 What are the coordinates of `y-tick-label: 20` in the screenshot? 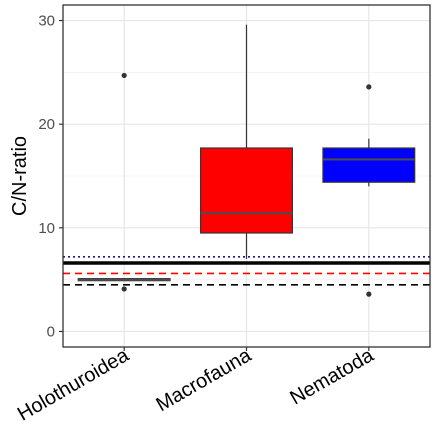 It's located at (46, 124).